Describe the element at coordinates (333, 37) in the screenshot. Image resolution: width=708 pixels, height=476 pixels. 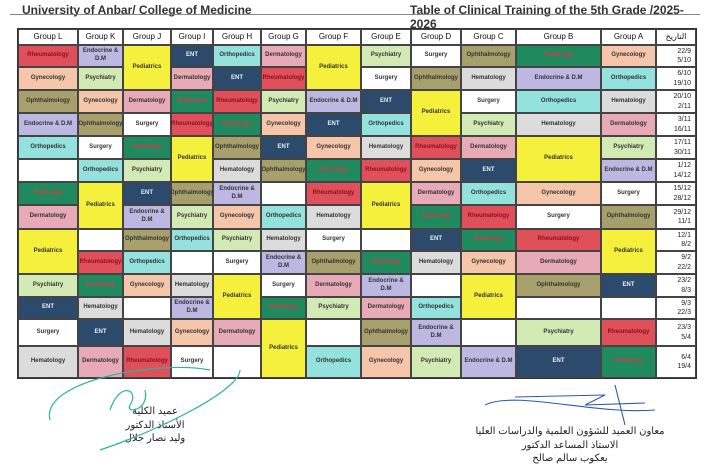
I see `group-header: Group F` at that location.